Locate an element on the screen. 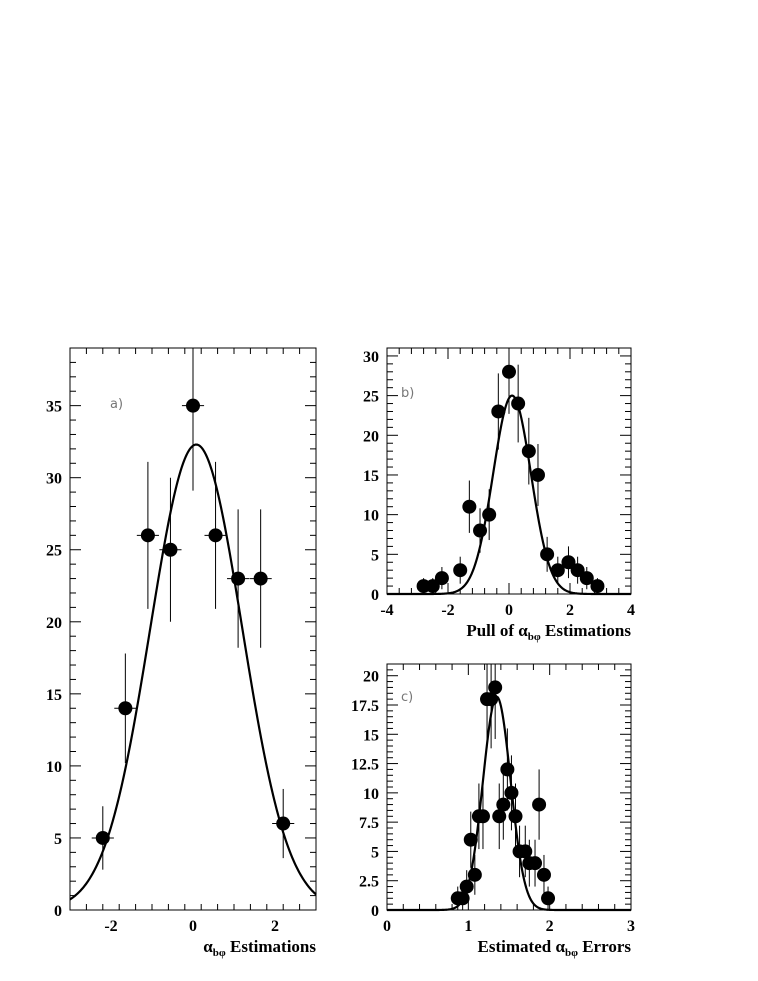  x-axis-title-prefix: Pull of is located at coordinates (492, 630).